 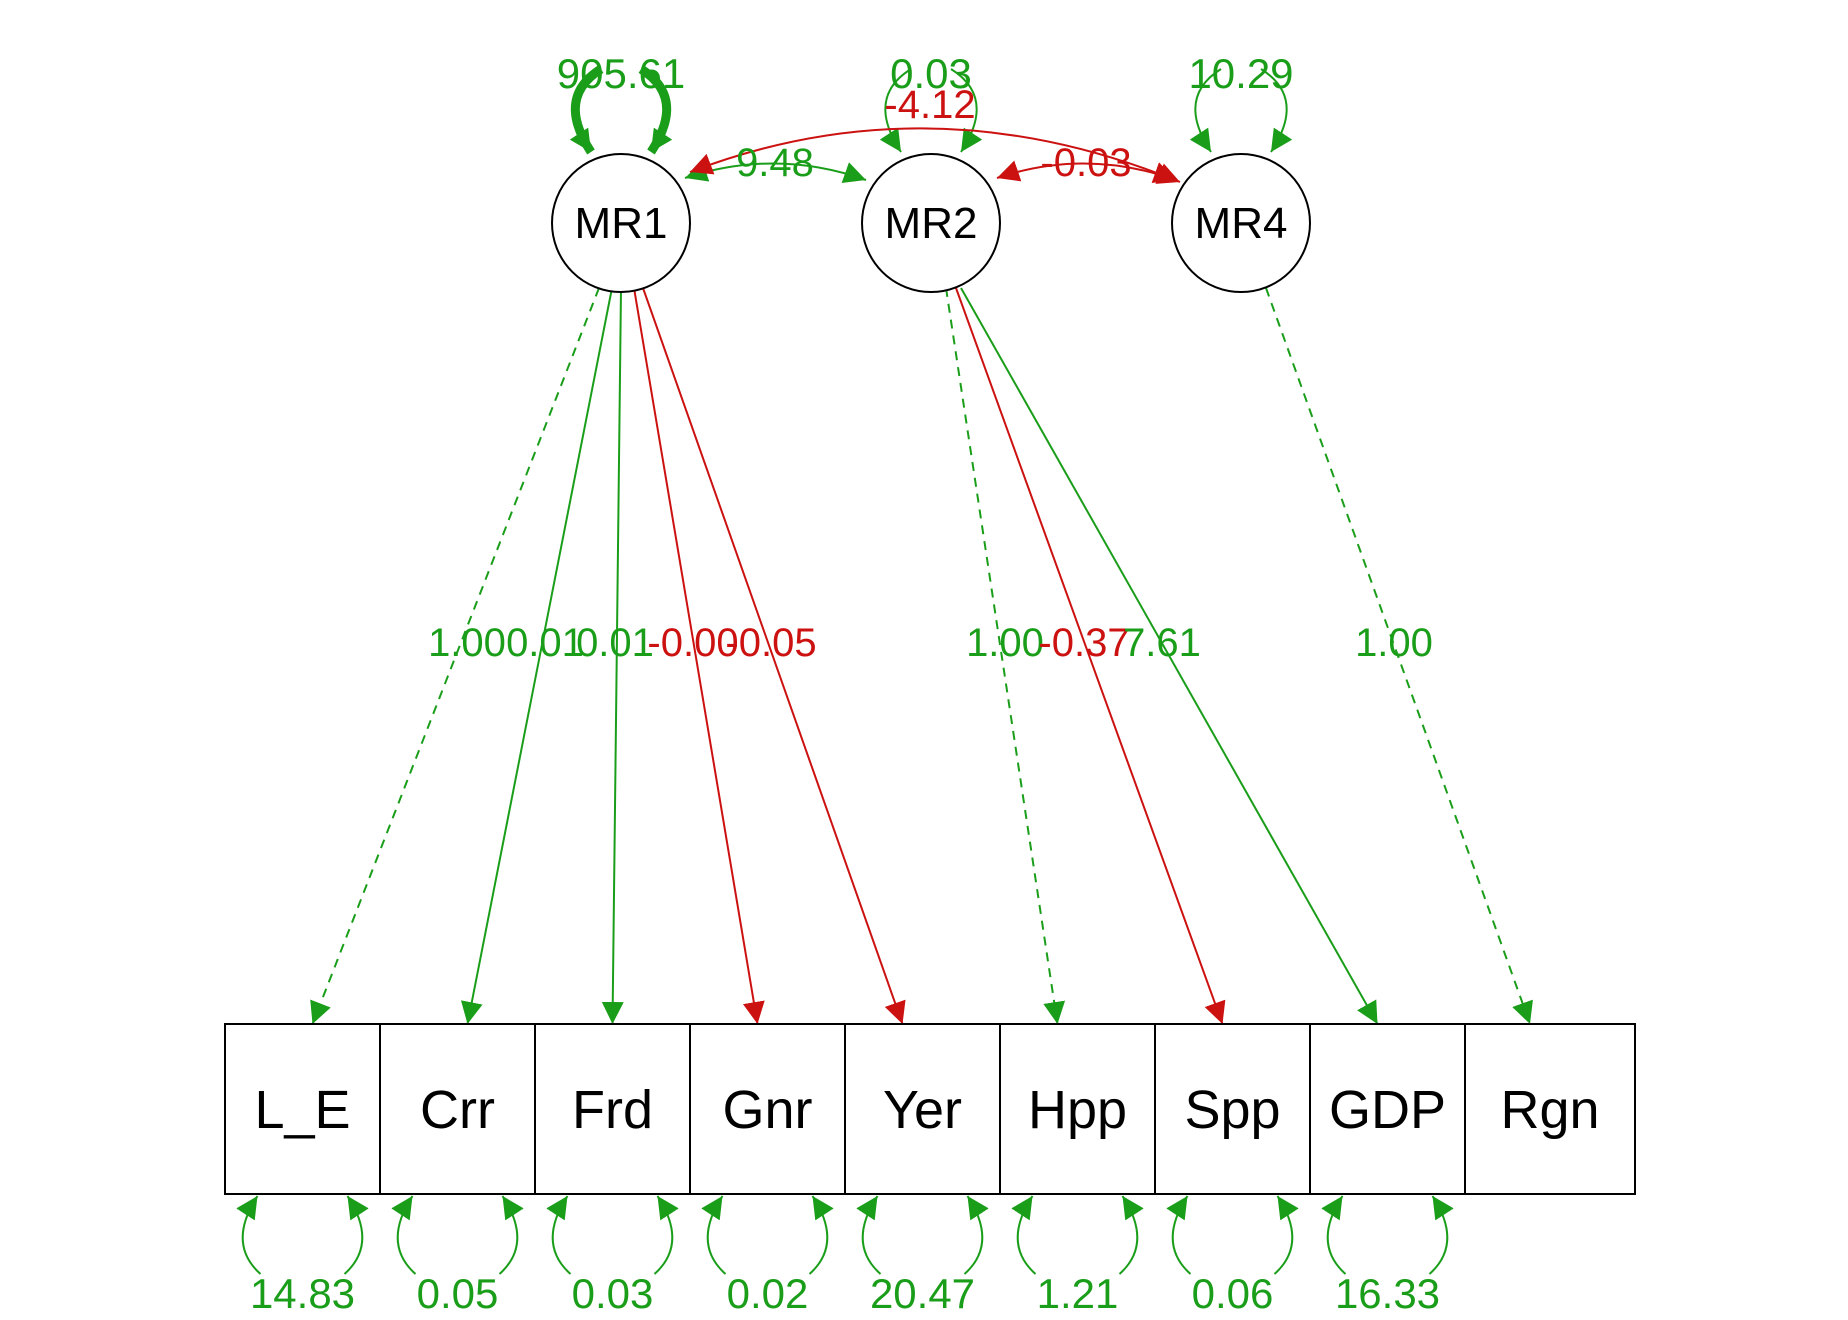 I want to click on loading-arrow-mr1-gnr, so click(x=699, y=656).